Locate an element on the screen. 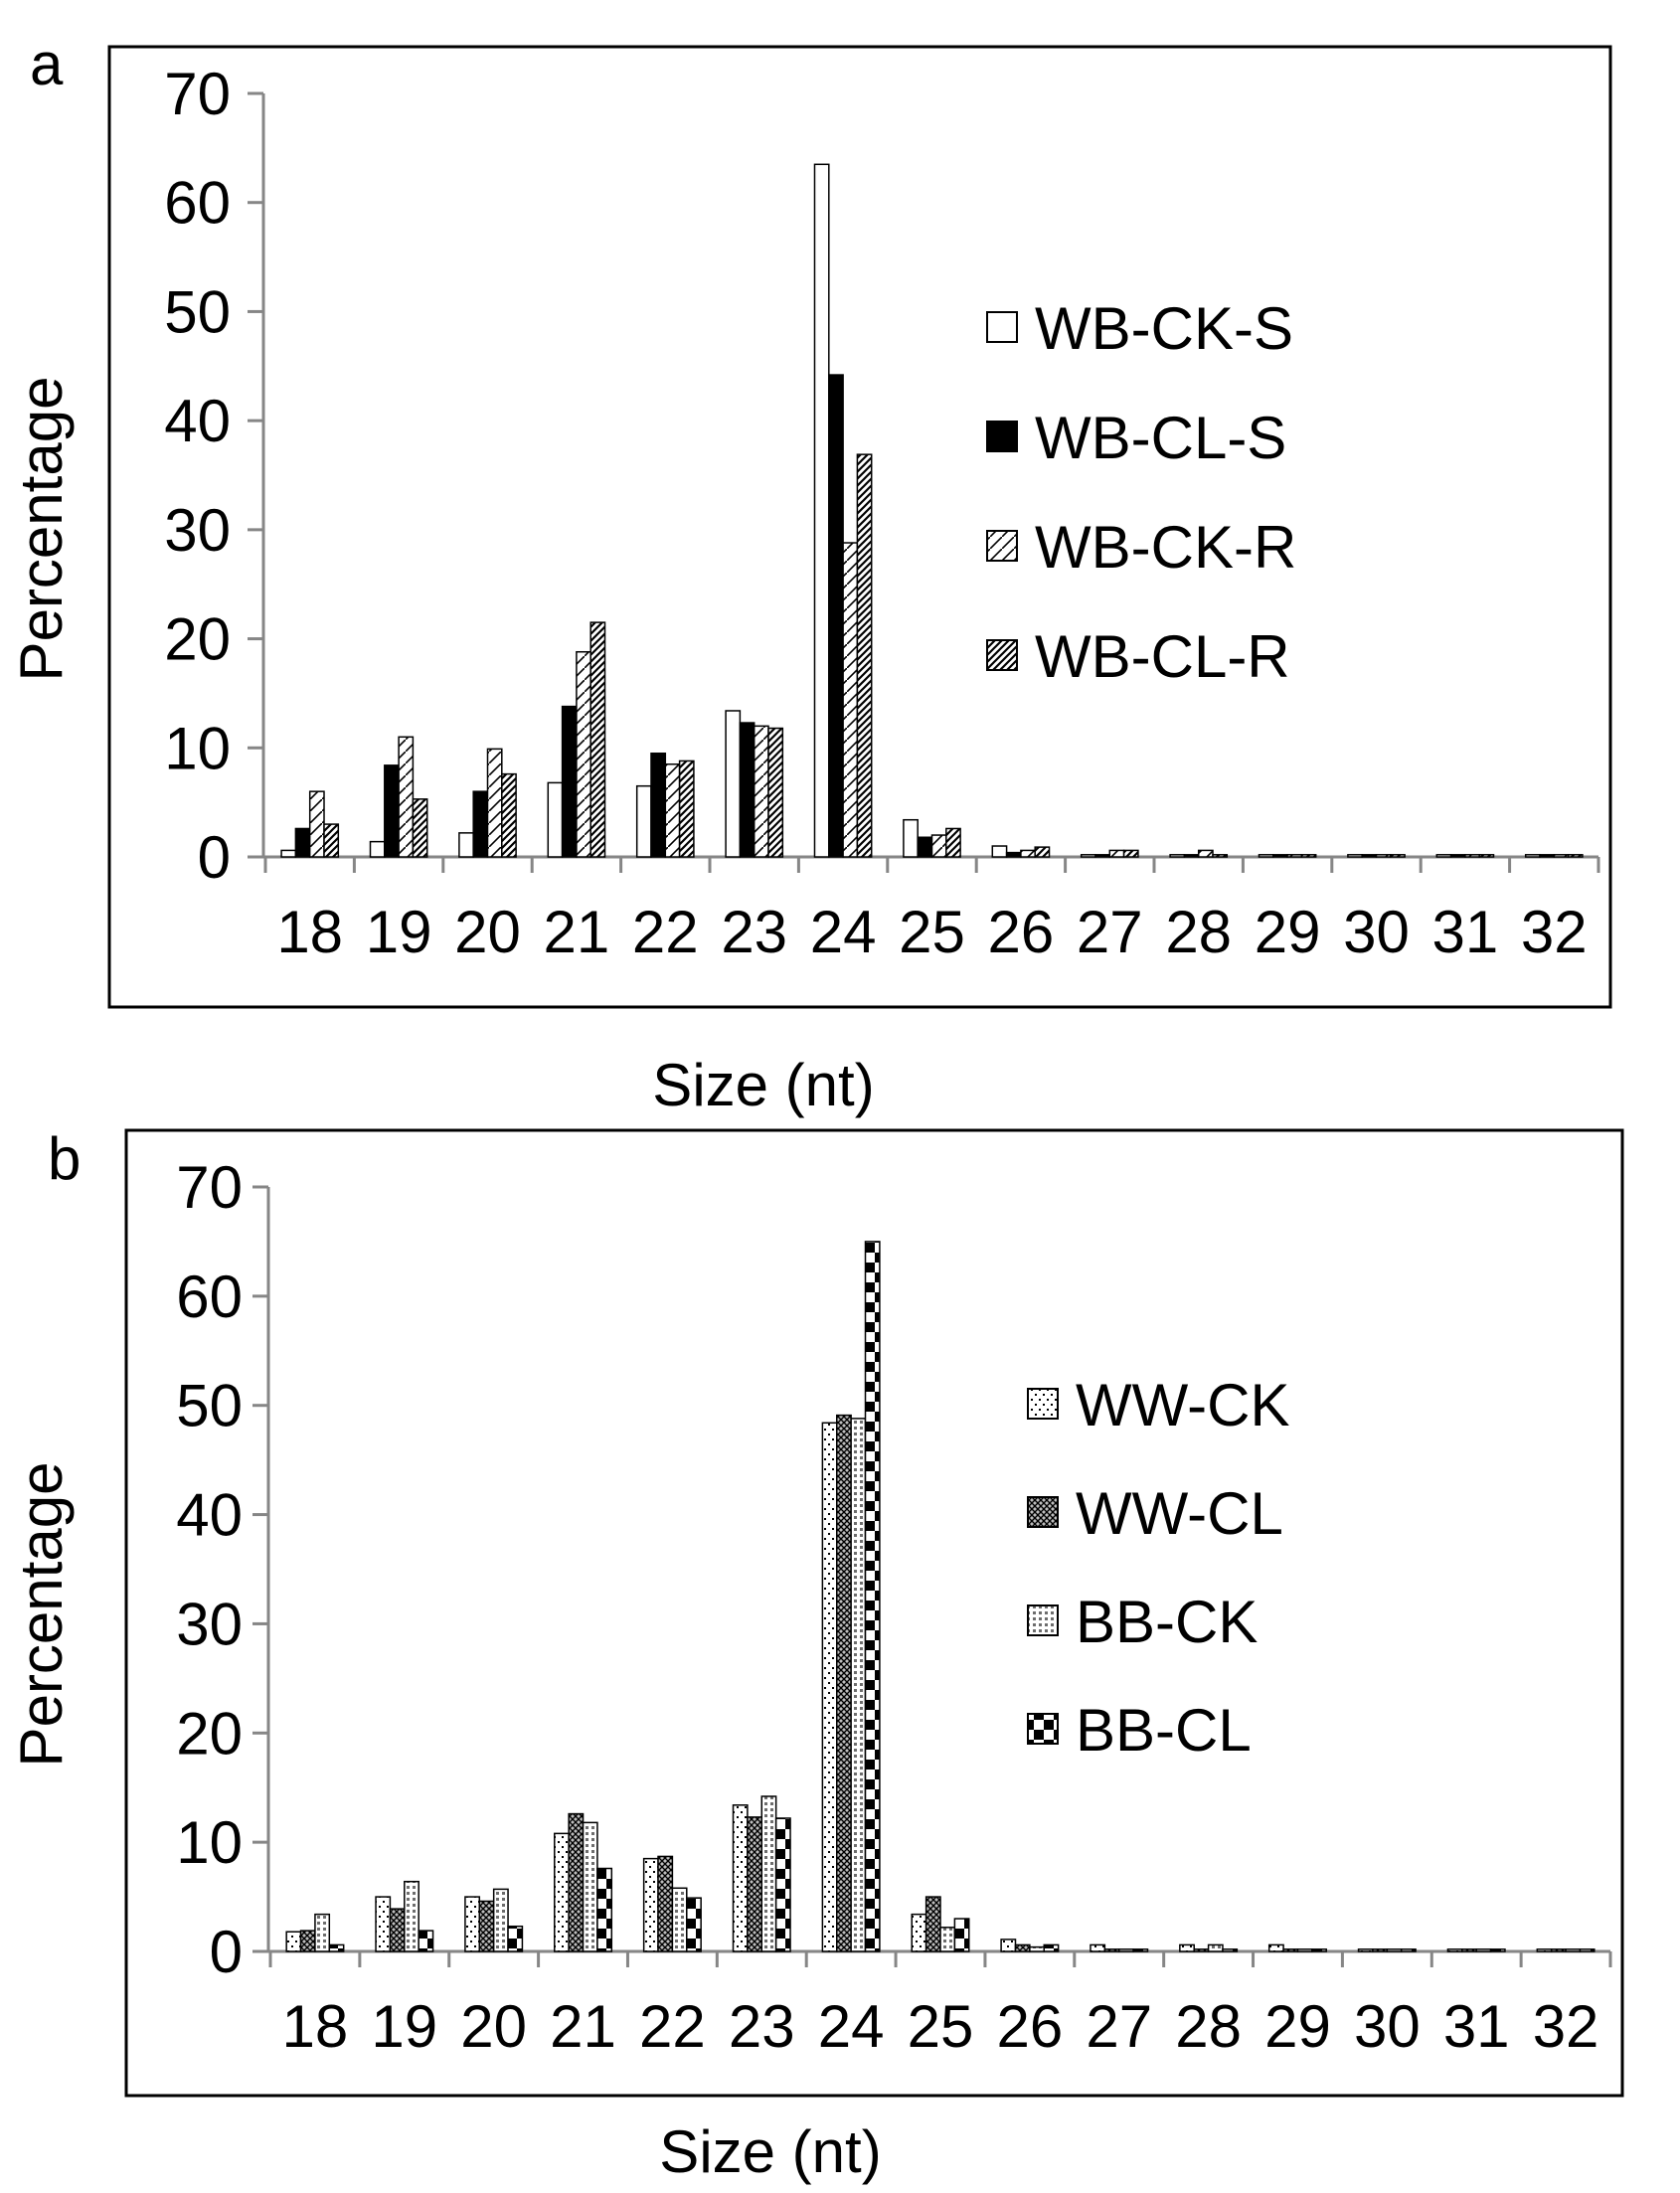  panel-b-y-tick-label: 70 is located at coordinates (209, 1187).